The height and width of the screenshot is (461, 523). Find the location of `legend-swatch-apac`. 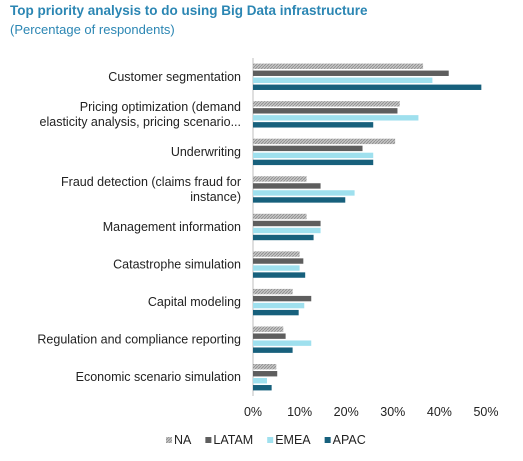

legend-swatch-apac is located at coordinates (327, 440).